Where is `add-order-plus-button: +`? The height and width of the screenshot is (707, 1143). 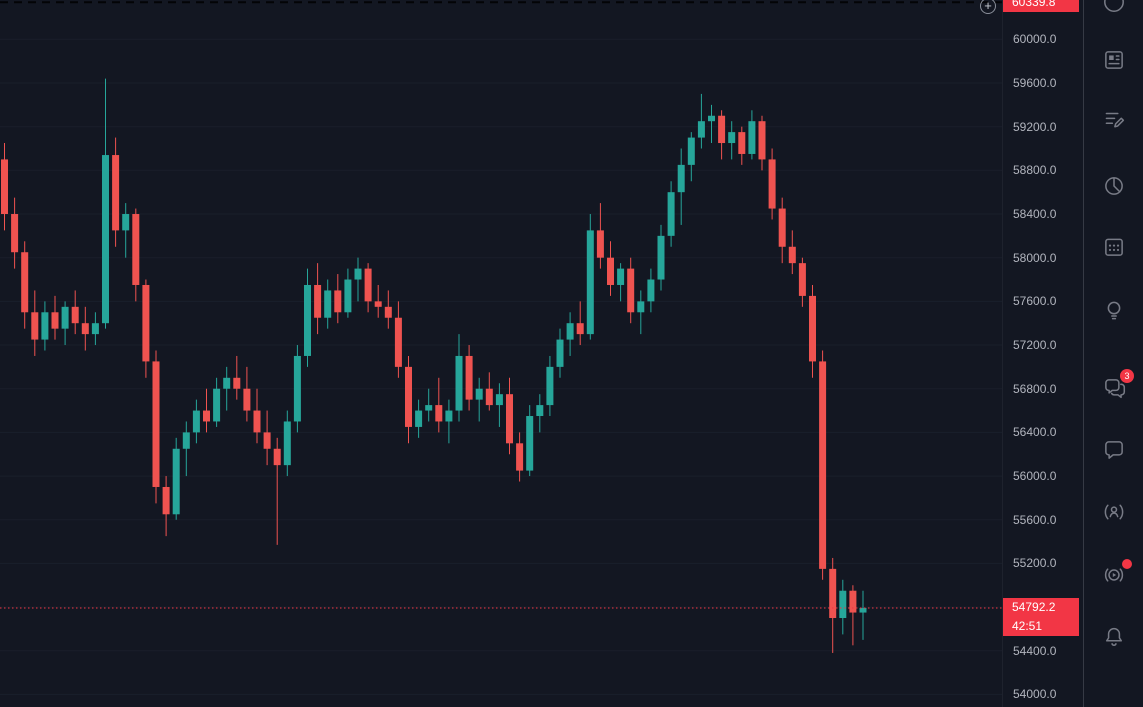 add-order-plus-button: + is located at coordinates (988, 7).